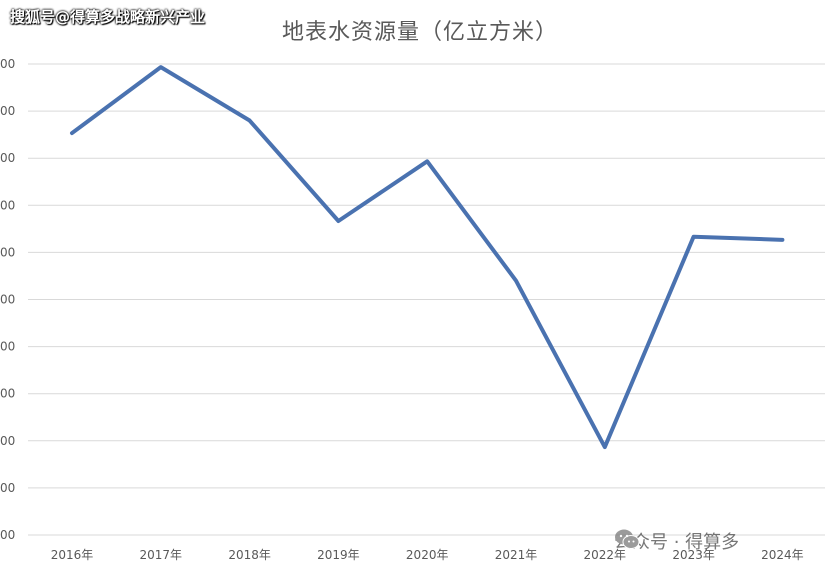 This screenshot has height=575, width=840. Describe the element at coordinates (419, 32) in the screenshot. I see `chart-title: 地表水资源量（亿立方米）` at that location.